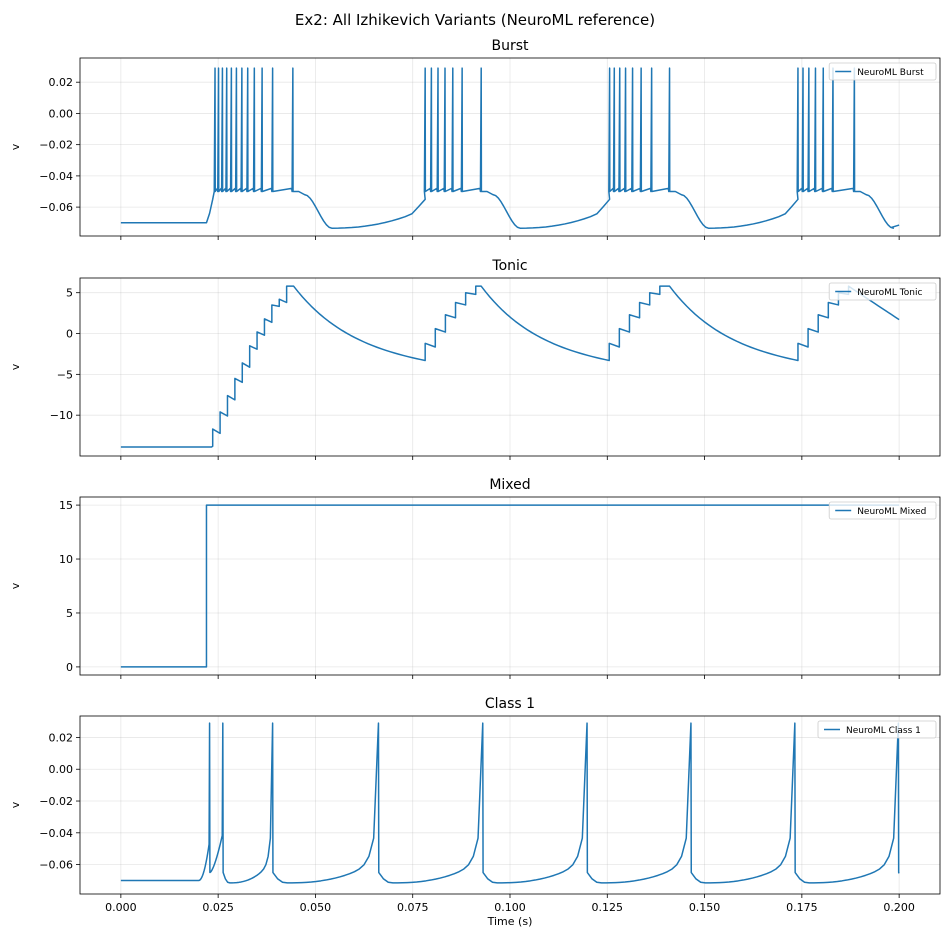 The image size is (950, 945). Describe the element at coordinates (705, 907) in the screenshot. I see `x-tick-label: 0.150` at that location.